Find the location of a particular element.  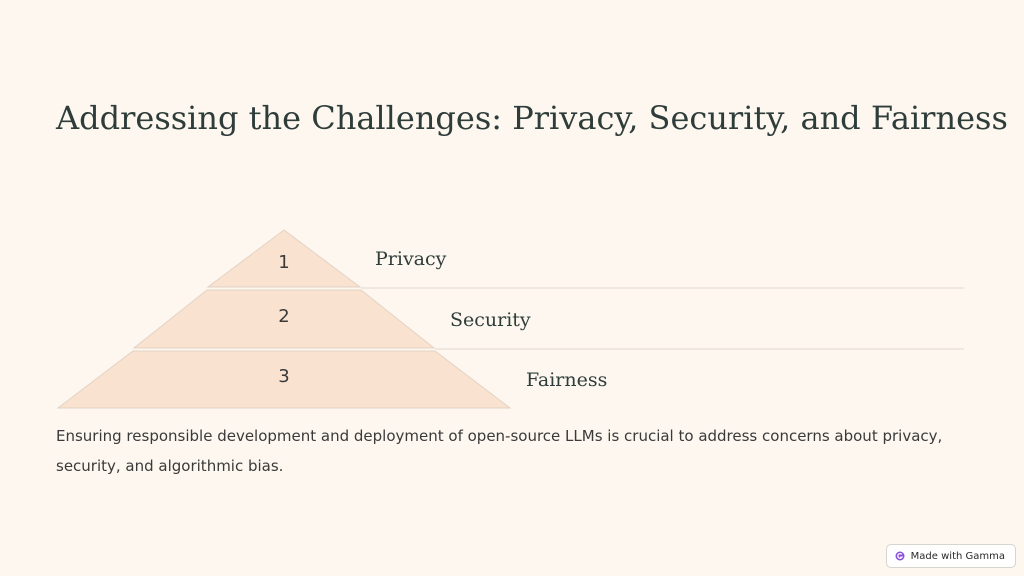

tier-1-number: 1 is located at coordinates (283, 262).